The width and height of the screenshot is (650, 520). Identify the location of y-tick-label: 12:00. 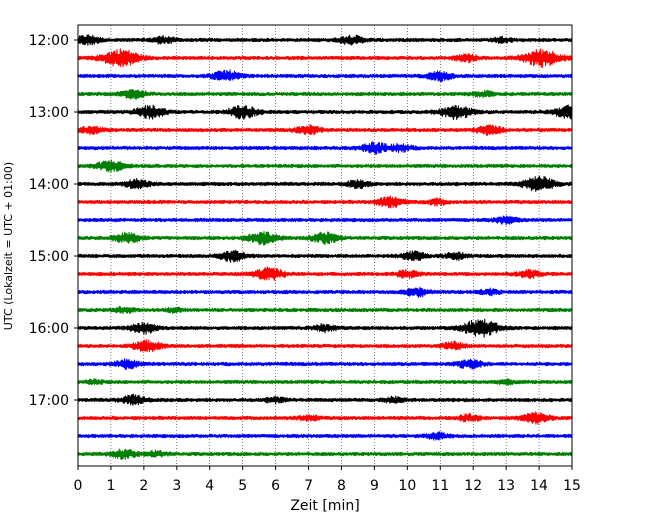
(49, 41).